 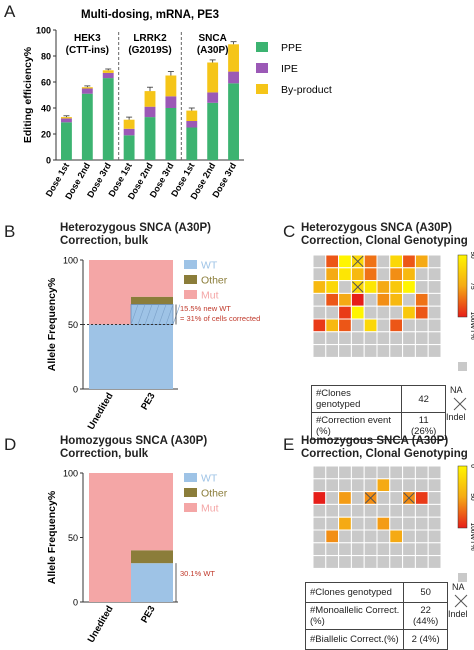 What do you see at coordinates (471, 541) in the screenshot?
I see `colorbar-label: WT%` at bounding box center [471, 541].